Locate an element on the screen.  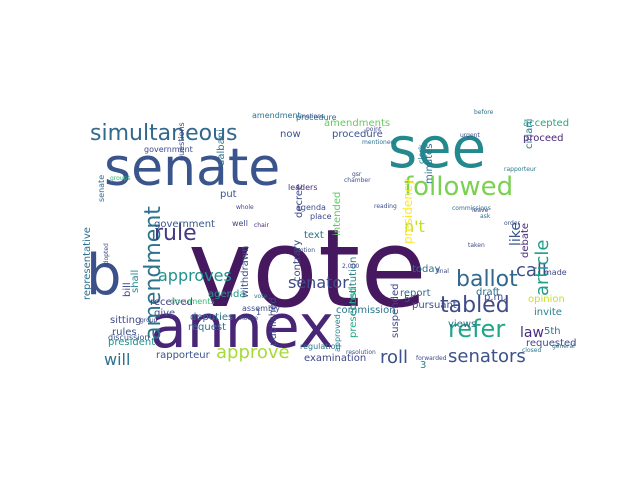
cloud-word: followed is located at coordinates (458, 187).